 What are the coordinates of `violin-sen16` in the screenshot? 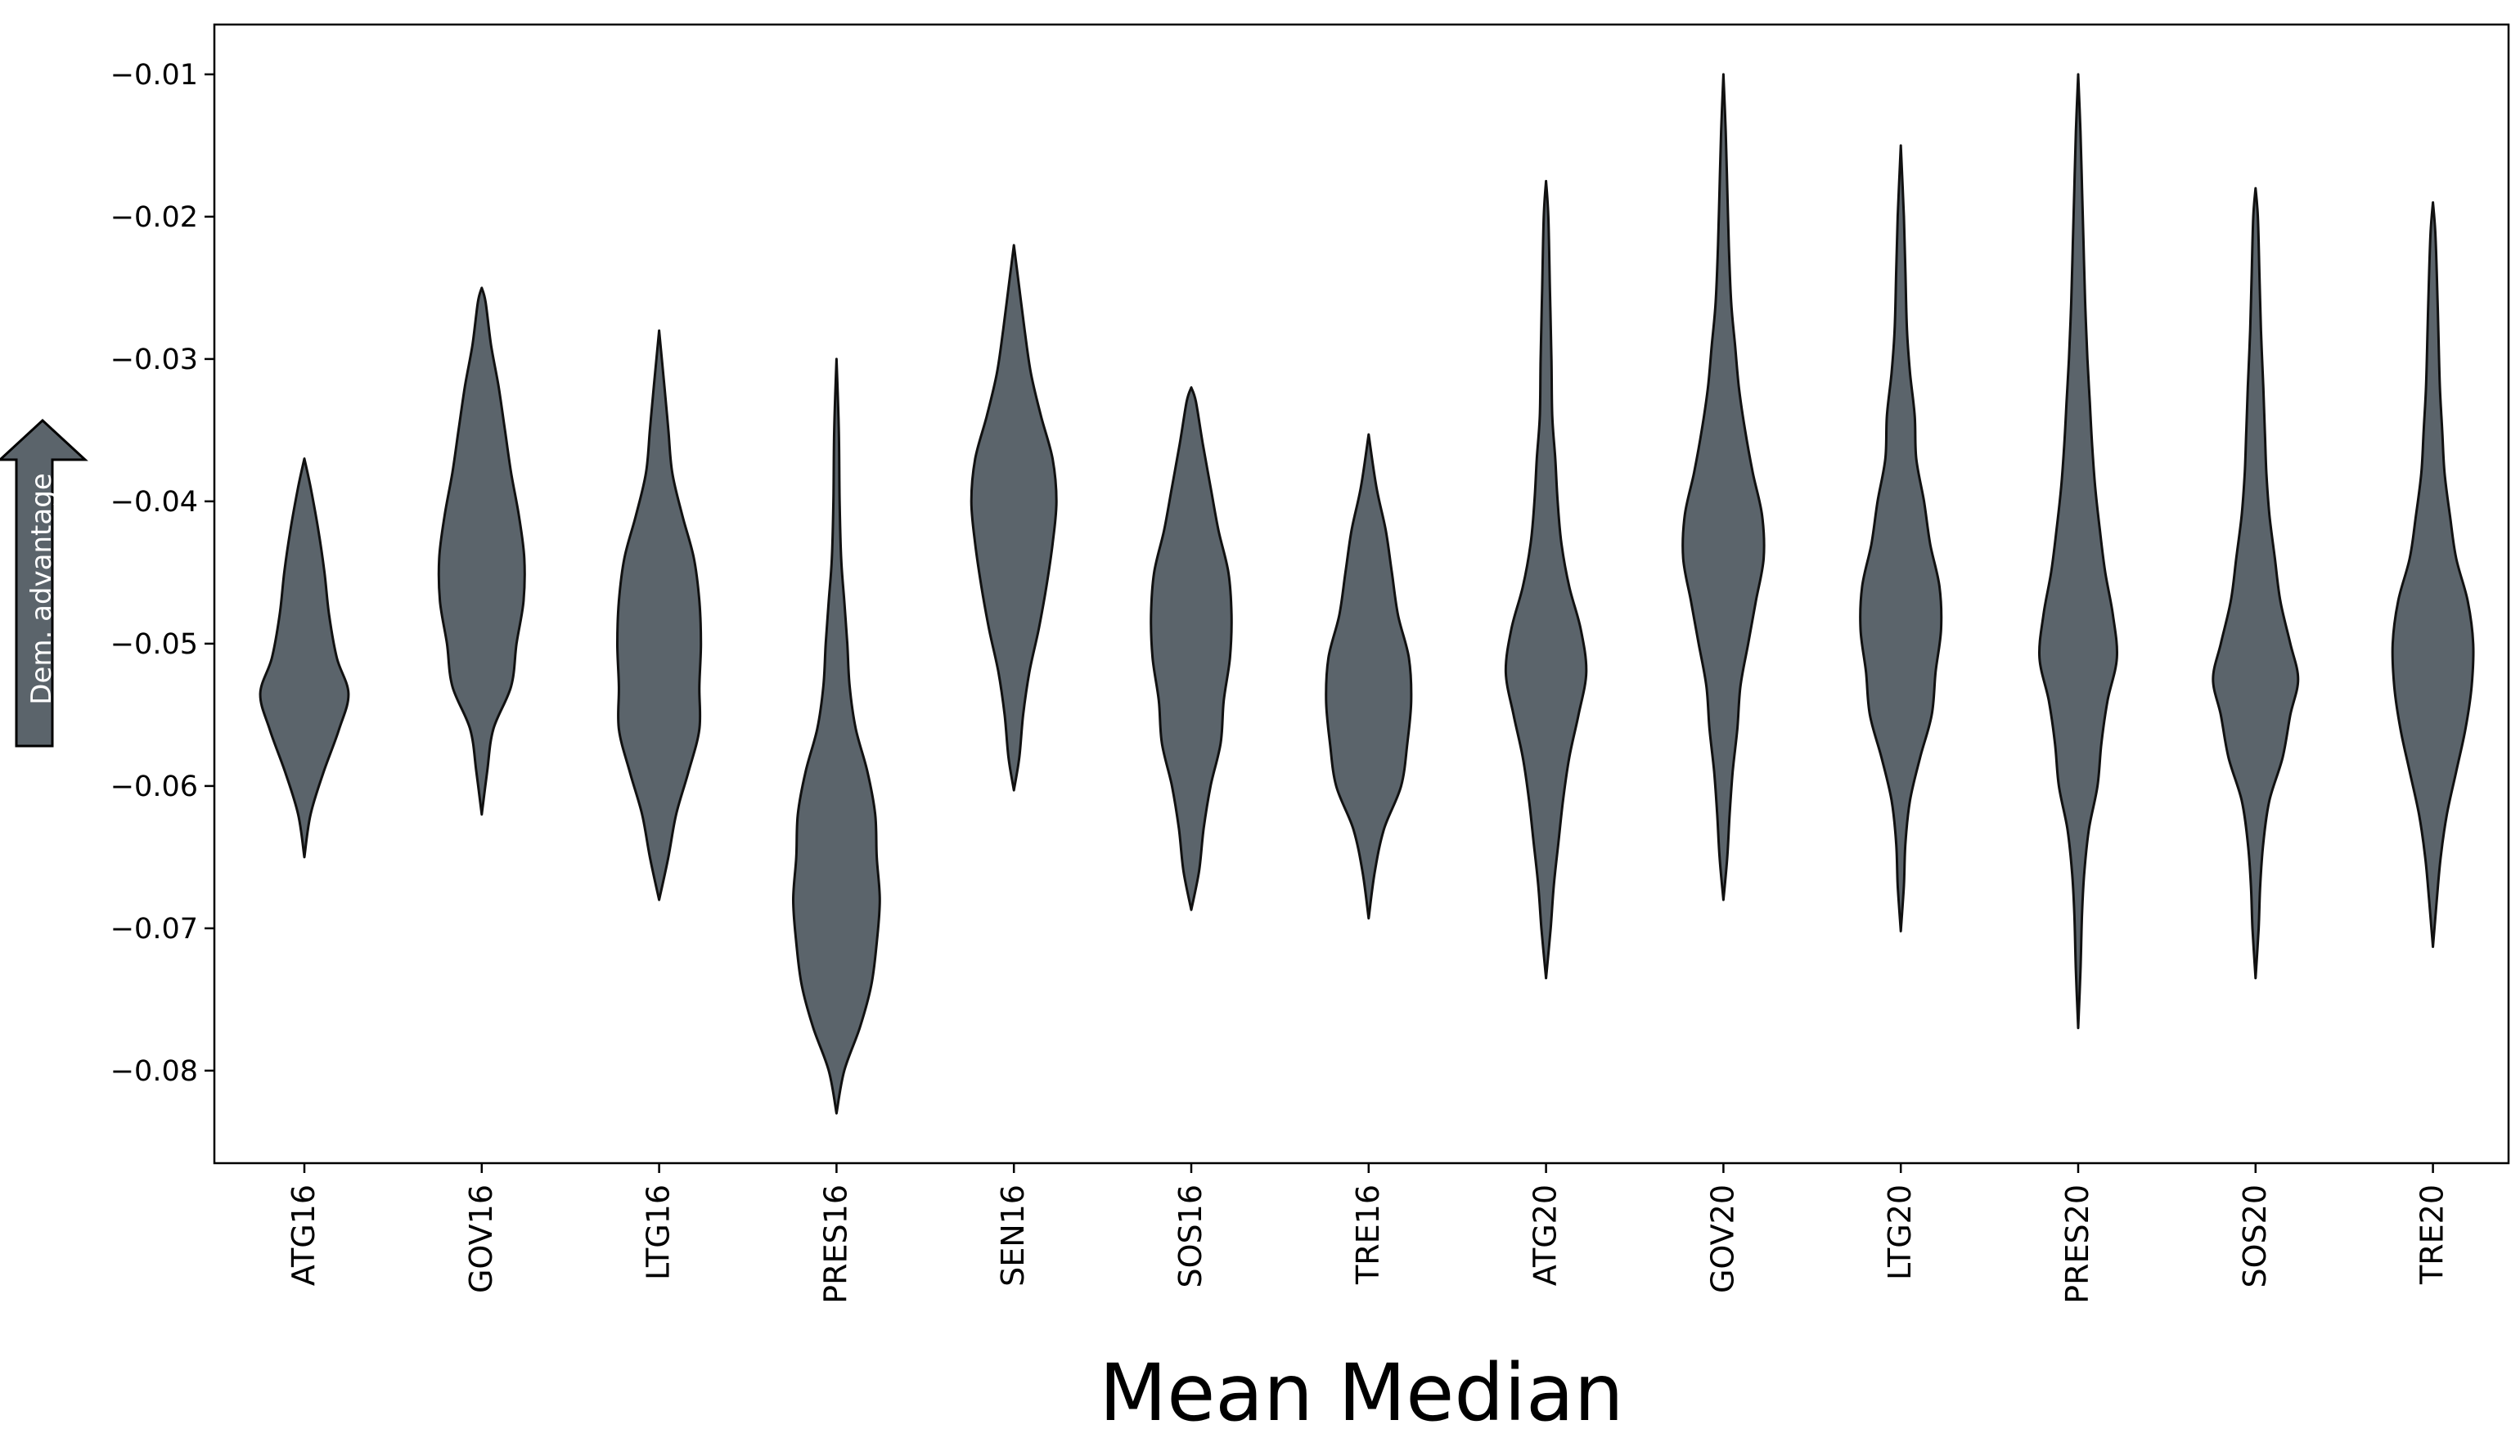 It's located at (1014, 518).